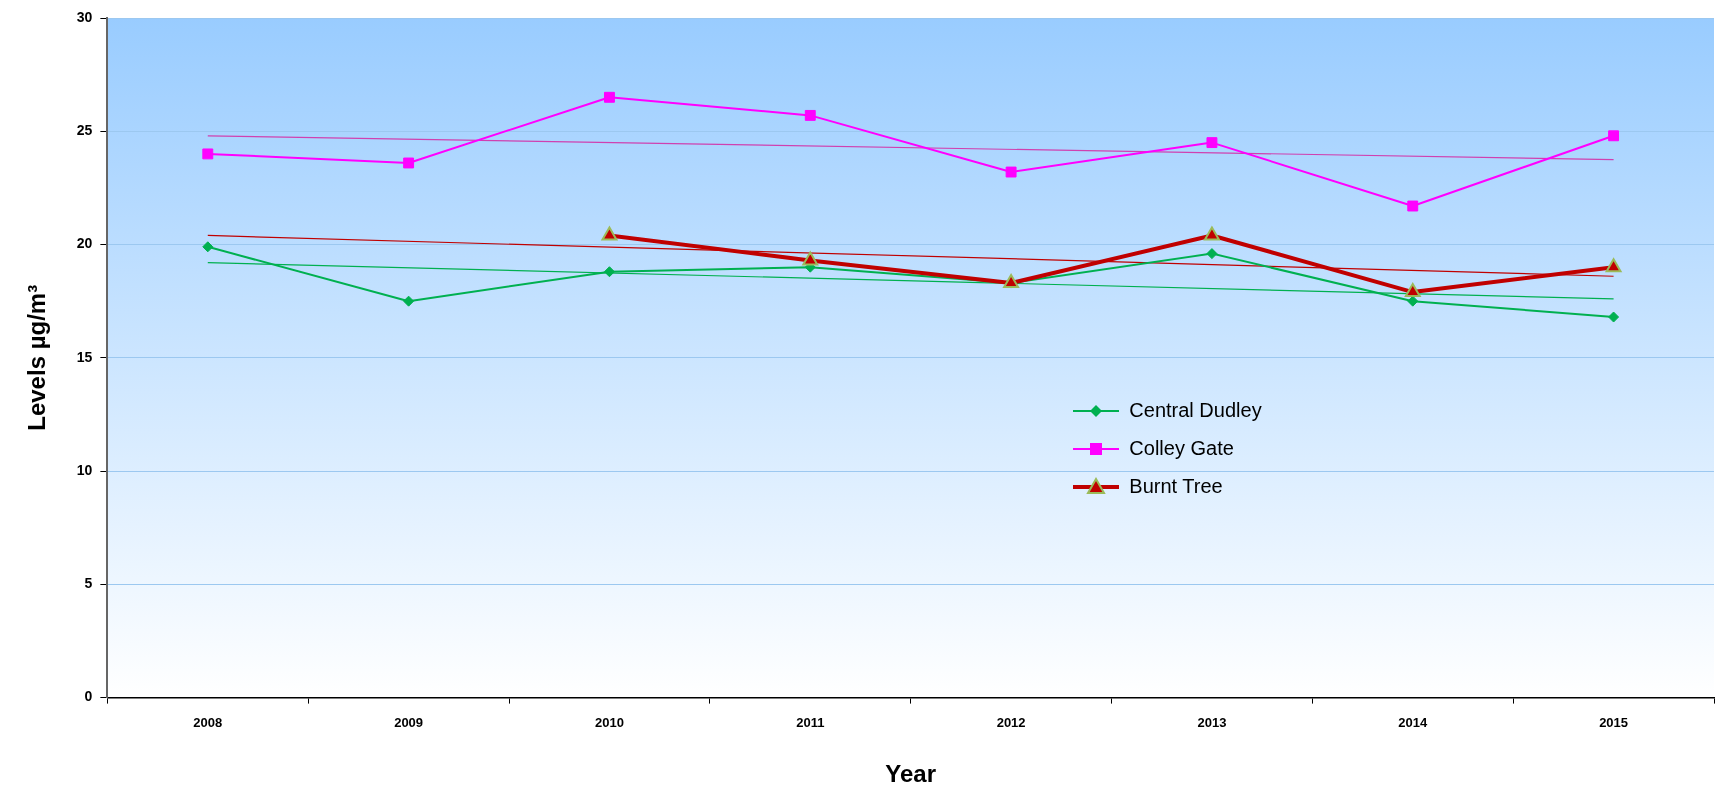  Describe the element at coordinates (208, 722) in the screenshot. I see `x-tick-label: 2008` at that location.